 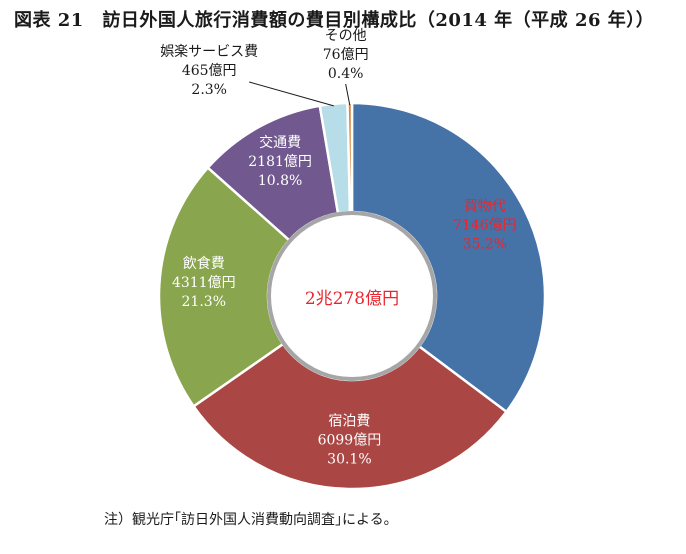 I want to click on slice-label-5: その他 76億円 0.4%, so click(x=346, y=67).